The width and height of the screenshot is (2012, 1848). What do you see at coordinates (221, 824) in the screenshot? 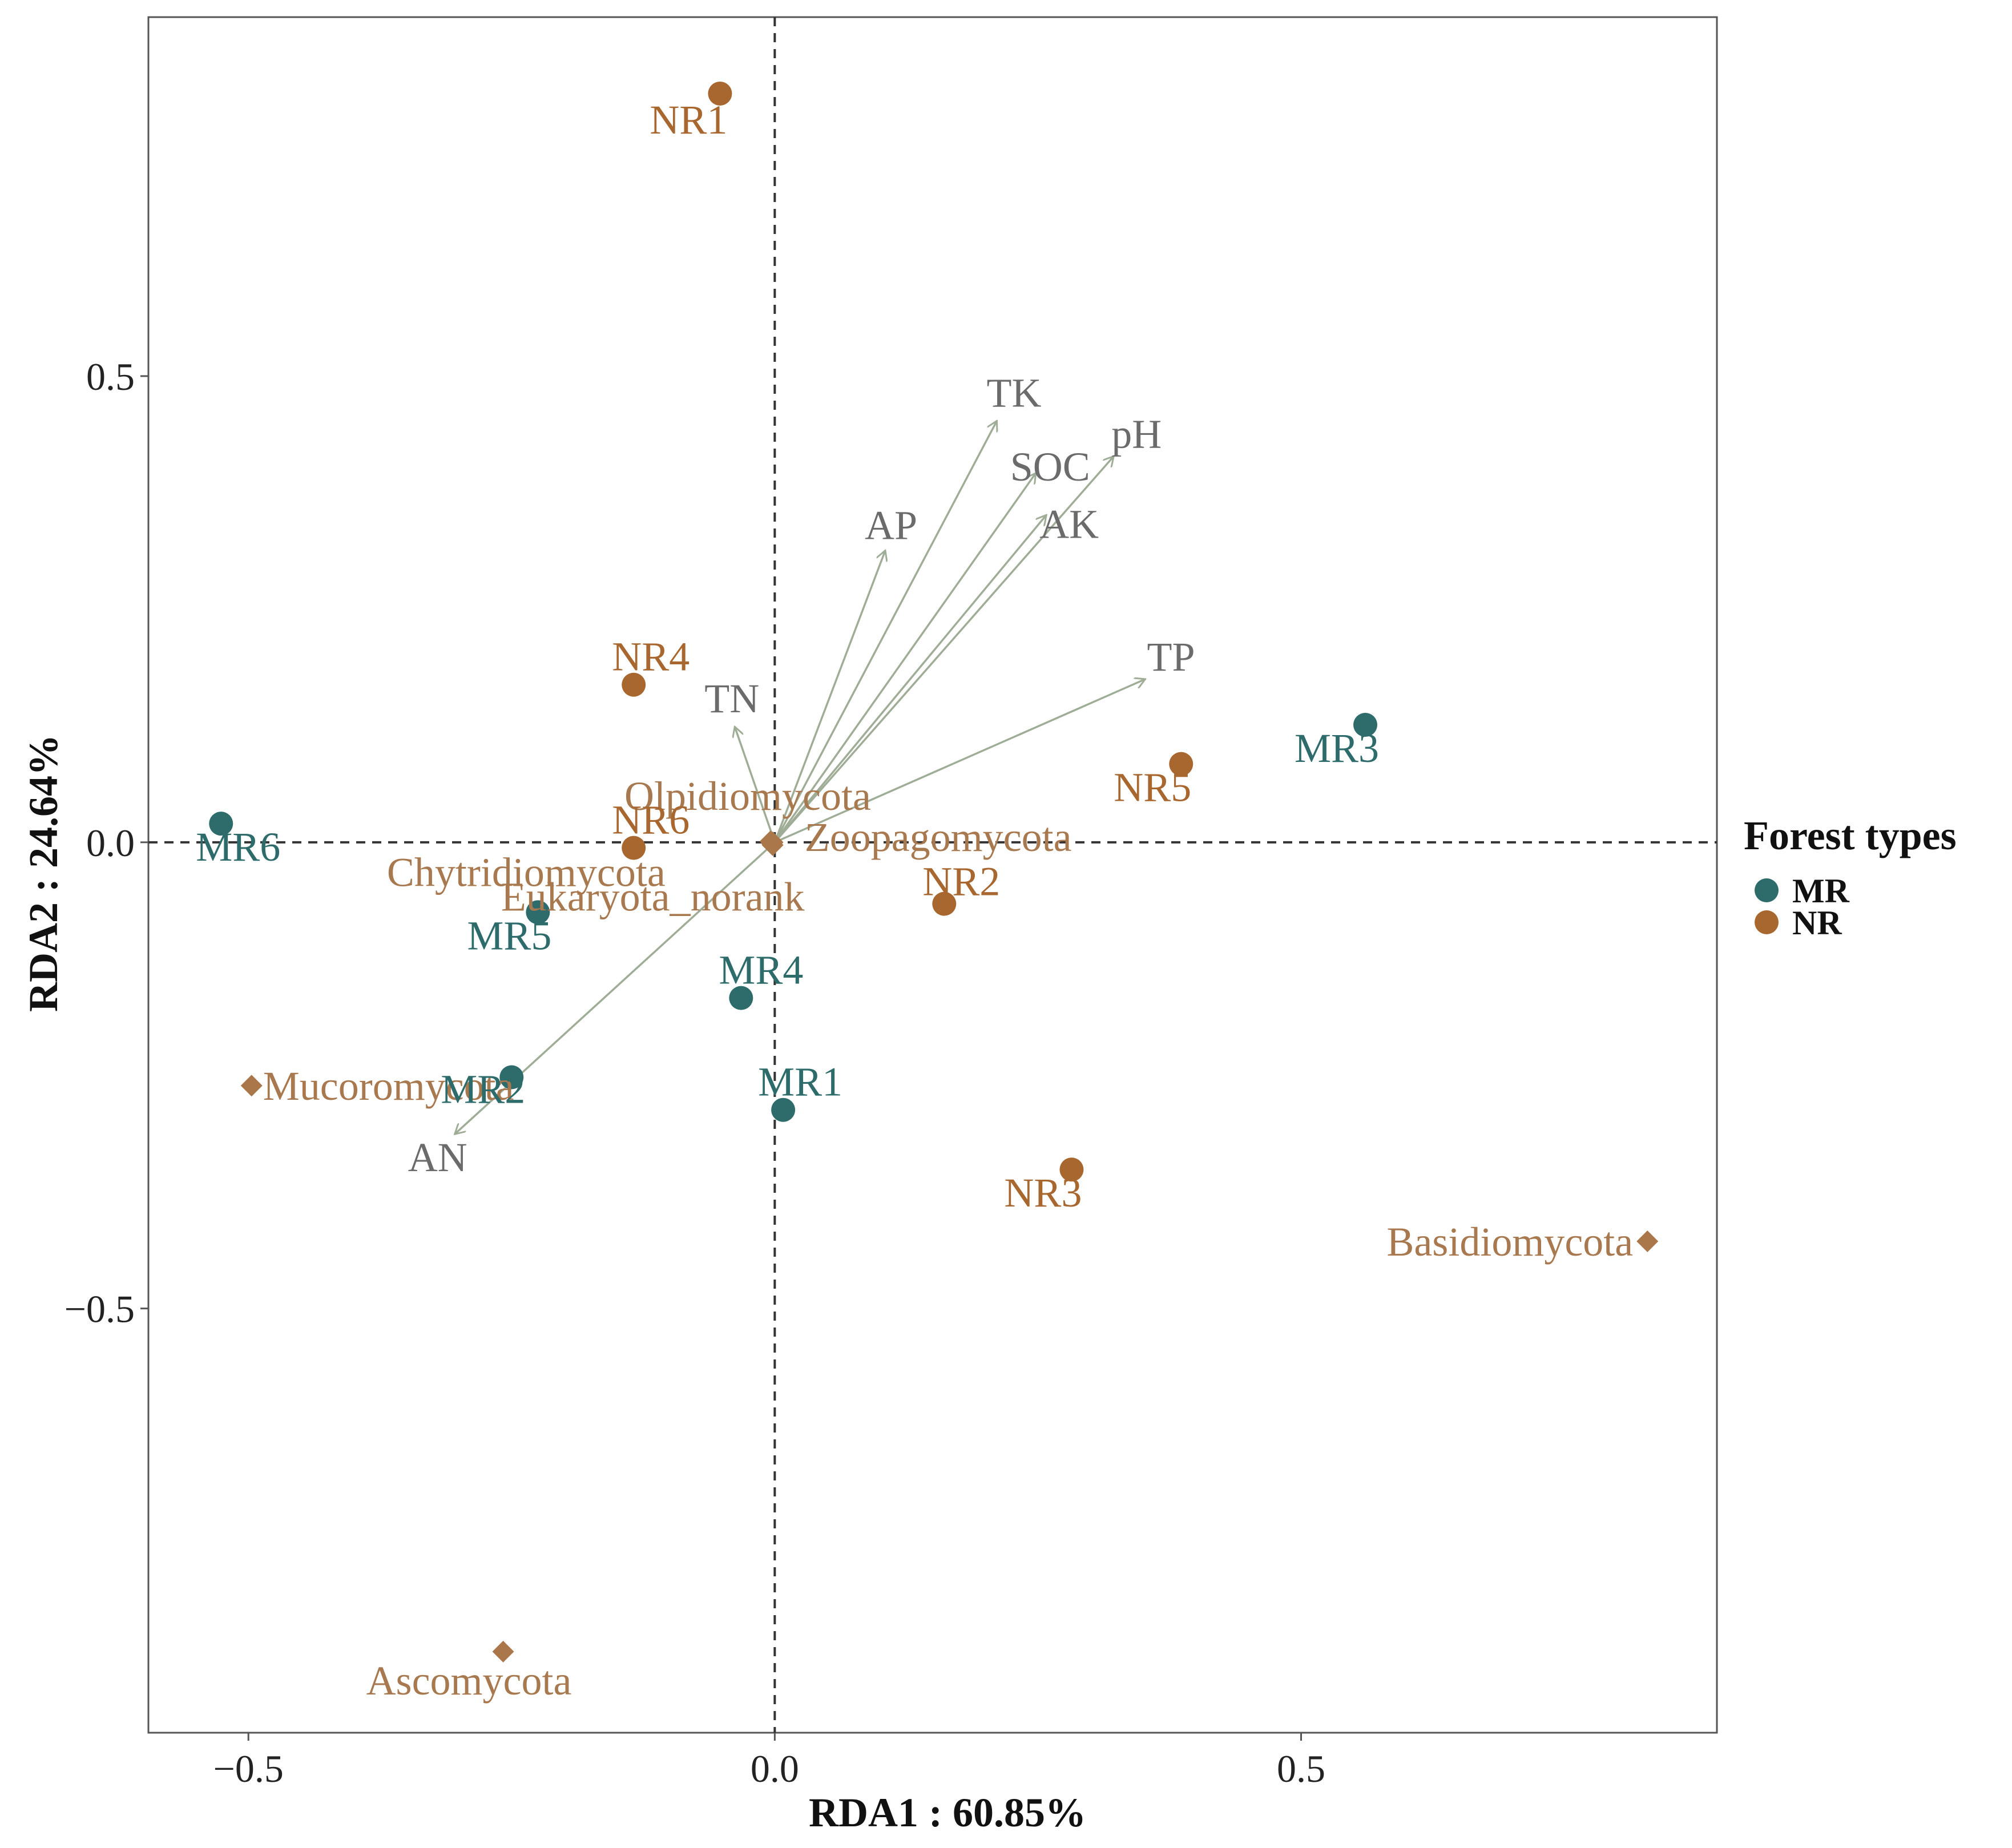
I see `site-point-mr6` at bounding box center [221, 824].